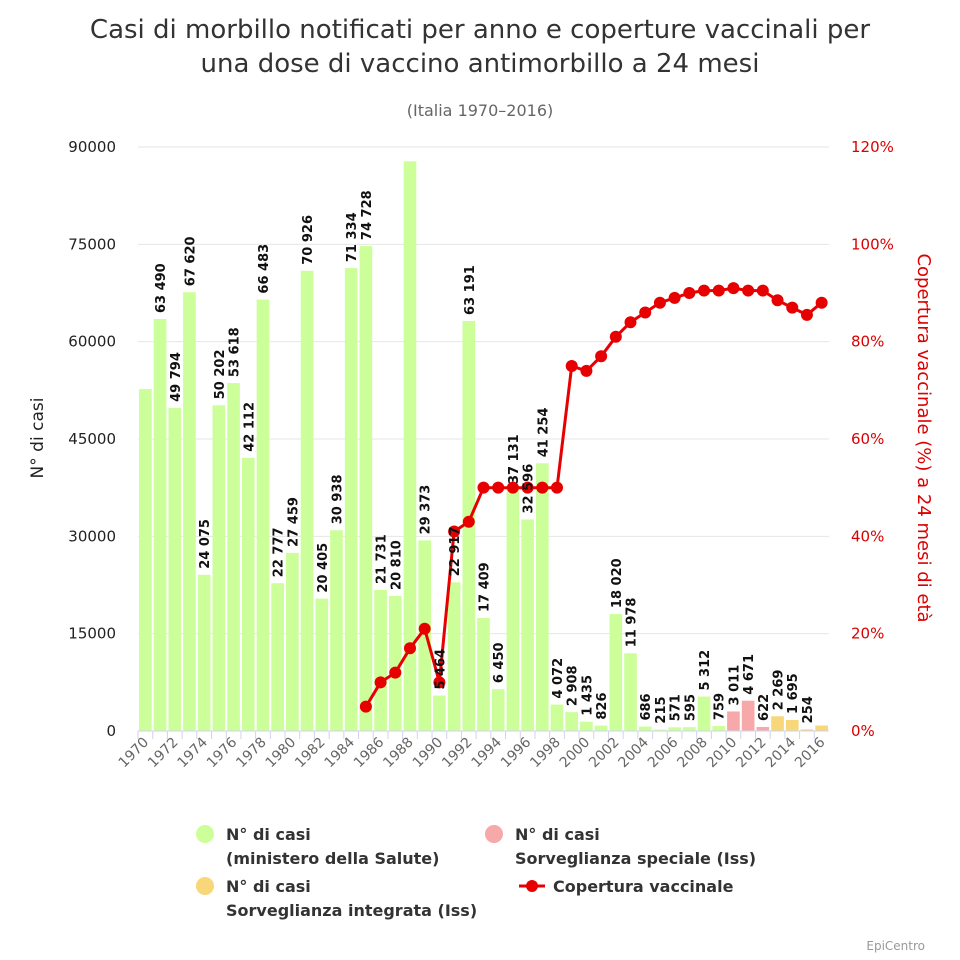 This screenshot has width=960, height=960. I want to click on legend-item-ministero: N° di casi (ministero della Salute), so click(317, 846).